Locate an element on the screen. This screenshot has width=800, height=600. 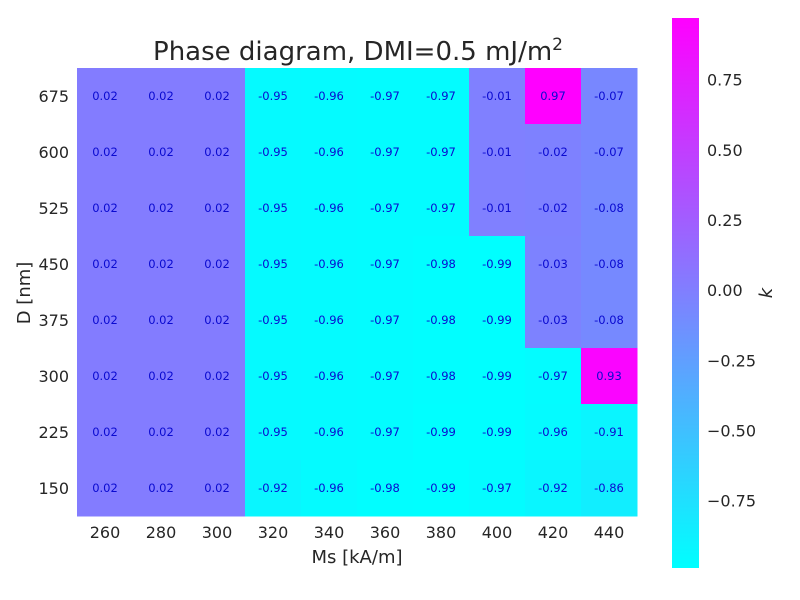
x-tick-label: 400 is located at coordinates (497, 532).